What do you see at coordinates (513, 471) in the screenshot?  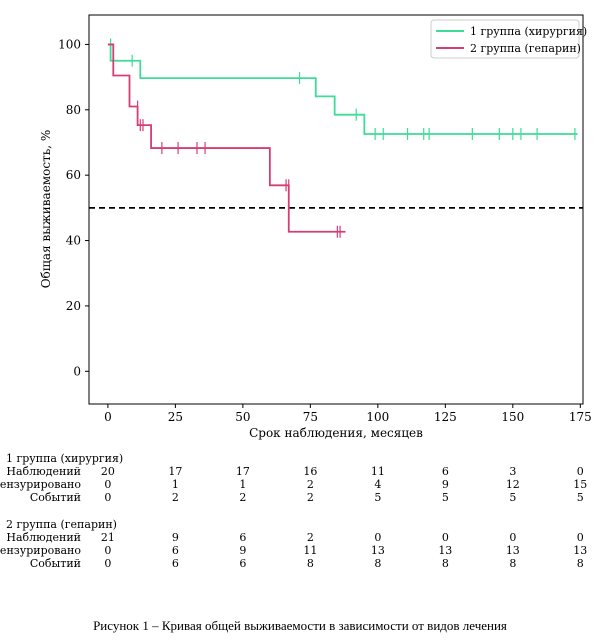 I see `risk-table-cell: 3` at bounding box center [513, 471].